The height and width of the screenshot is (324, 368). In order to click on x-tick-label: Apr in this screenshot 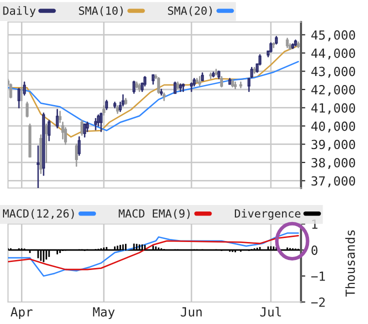, I will do `click(21, 313)`.